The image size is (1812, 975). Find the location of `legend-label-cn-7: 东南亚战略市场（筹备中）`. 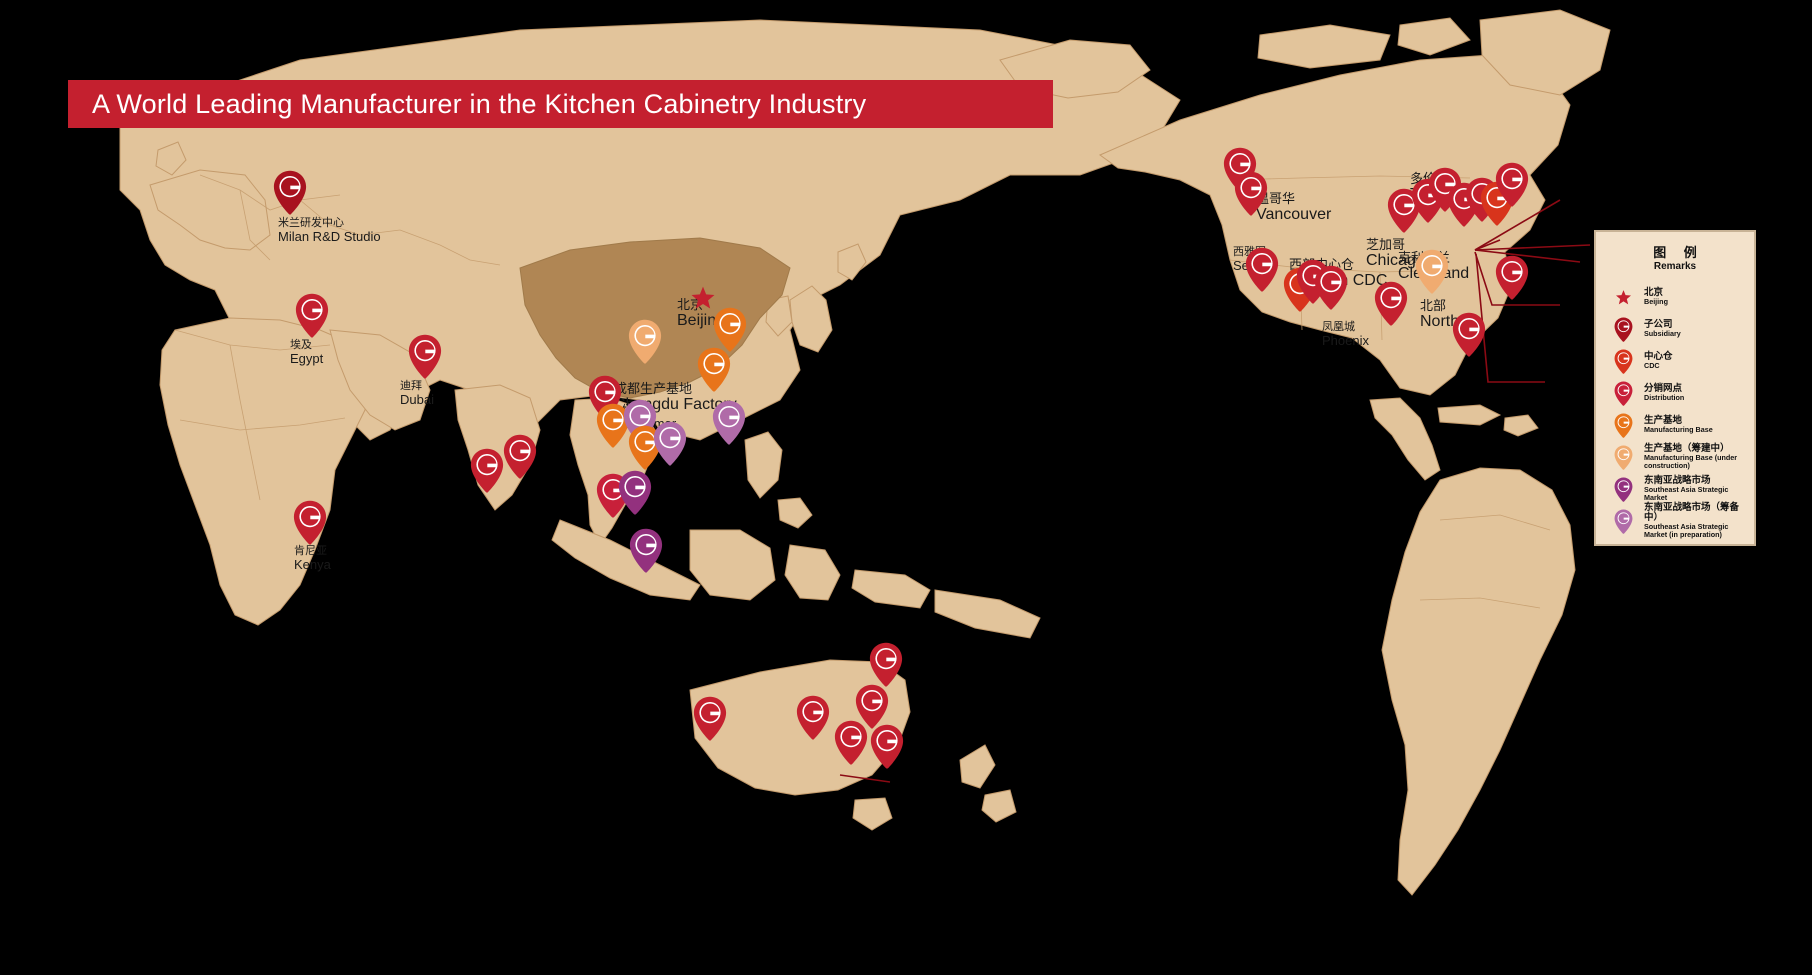

legend-label-cn-7: 东南亚战略市场（筹备中） is located at coordinates (1692, 513).